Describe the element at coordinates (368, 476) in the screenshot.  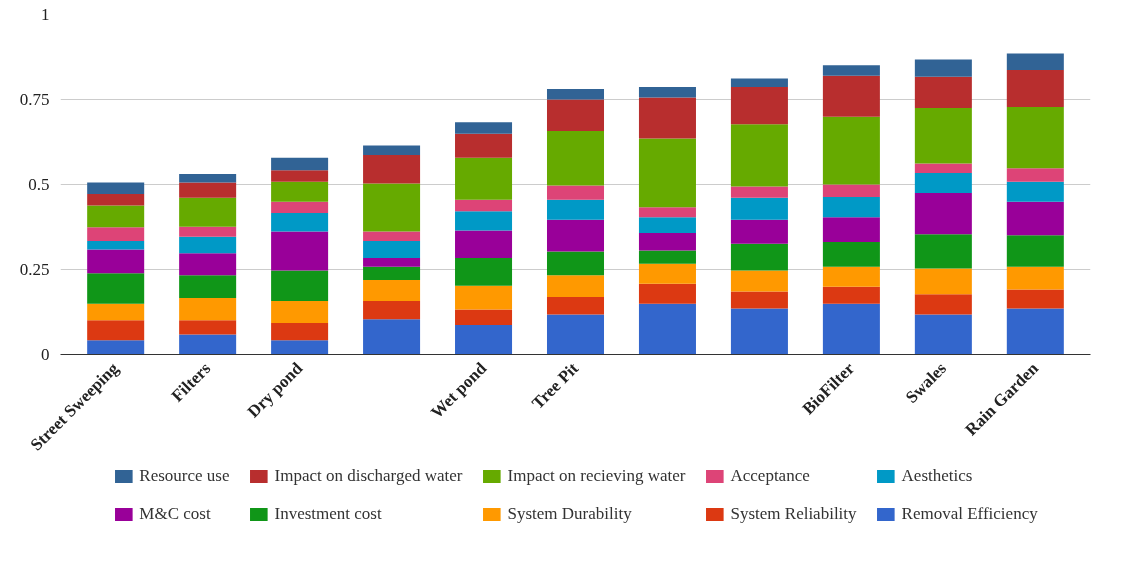
I see `legend-label: Impact on discharged water` at that location.